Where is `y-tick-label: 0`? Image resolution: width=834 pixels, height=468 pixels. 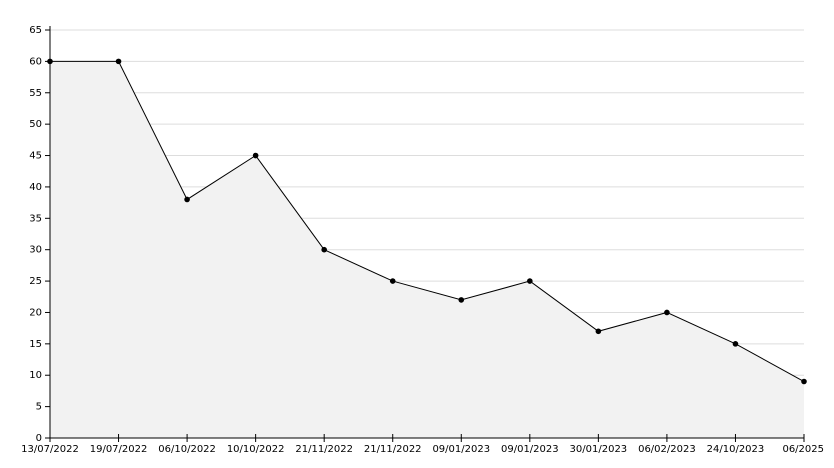
y-tick-label: 0 is located at coordinates (39, 438).